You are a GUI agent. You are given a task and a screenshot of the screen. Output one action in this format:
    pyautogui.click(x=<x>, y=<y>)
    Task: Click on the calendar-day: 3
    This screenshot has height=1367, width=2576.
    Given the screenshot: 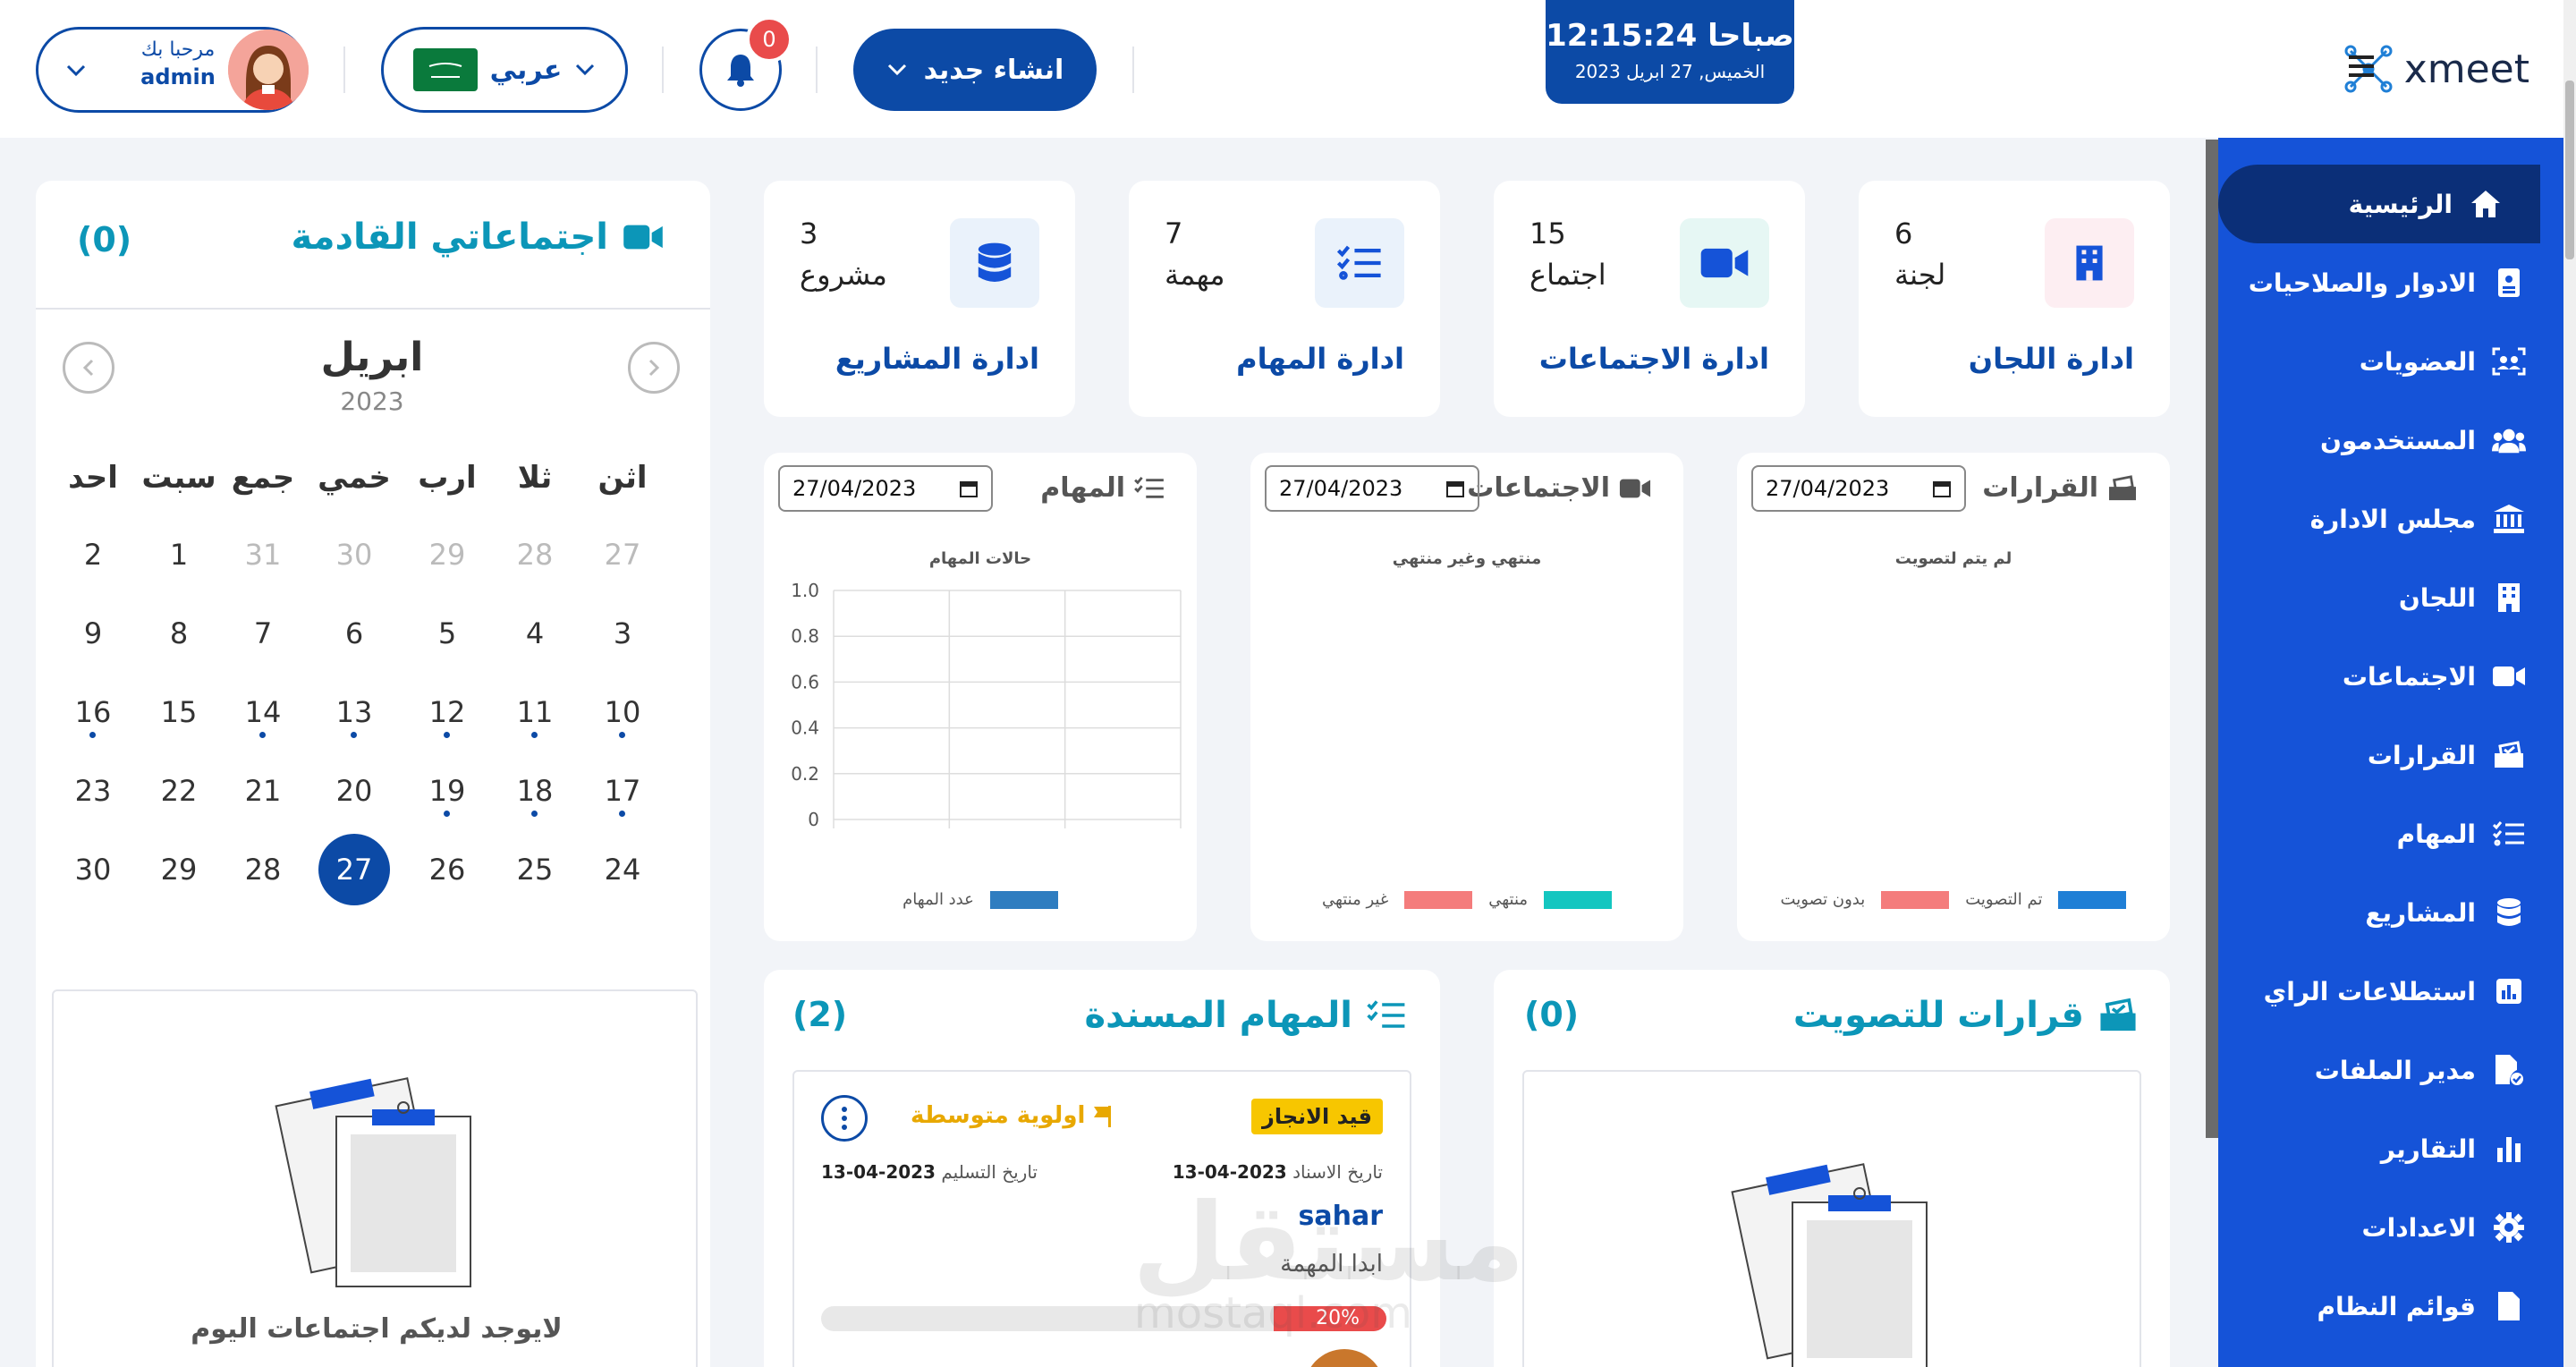 What is the action you would take?
    pyautogui.click(x=622, y=633)
    